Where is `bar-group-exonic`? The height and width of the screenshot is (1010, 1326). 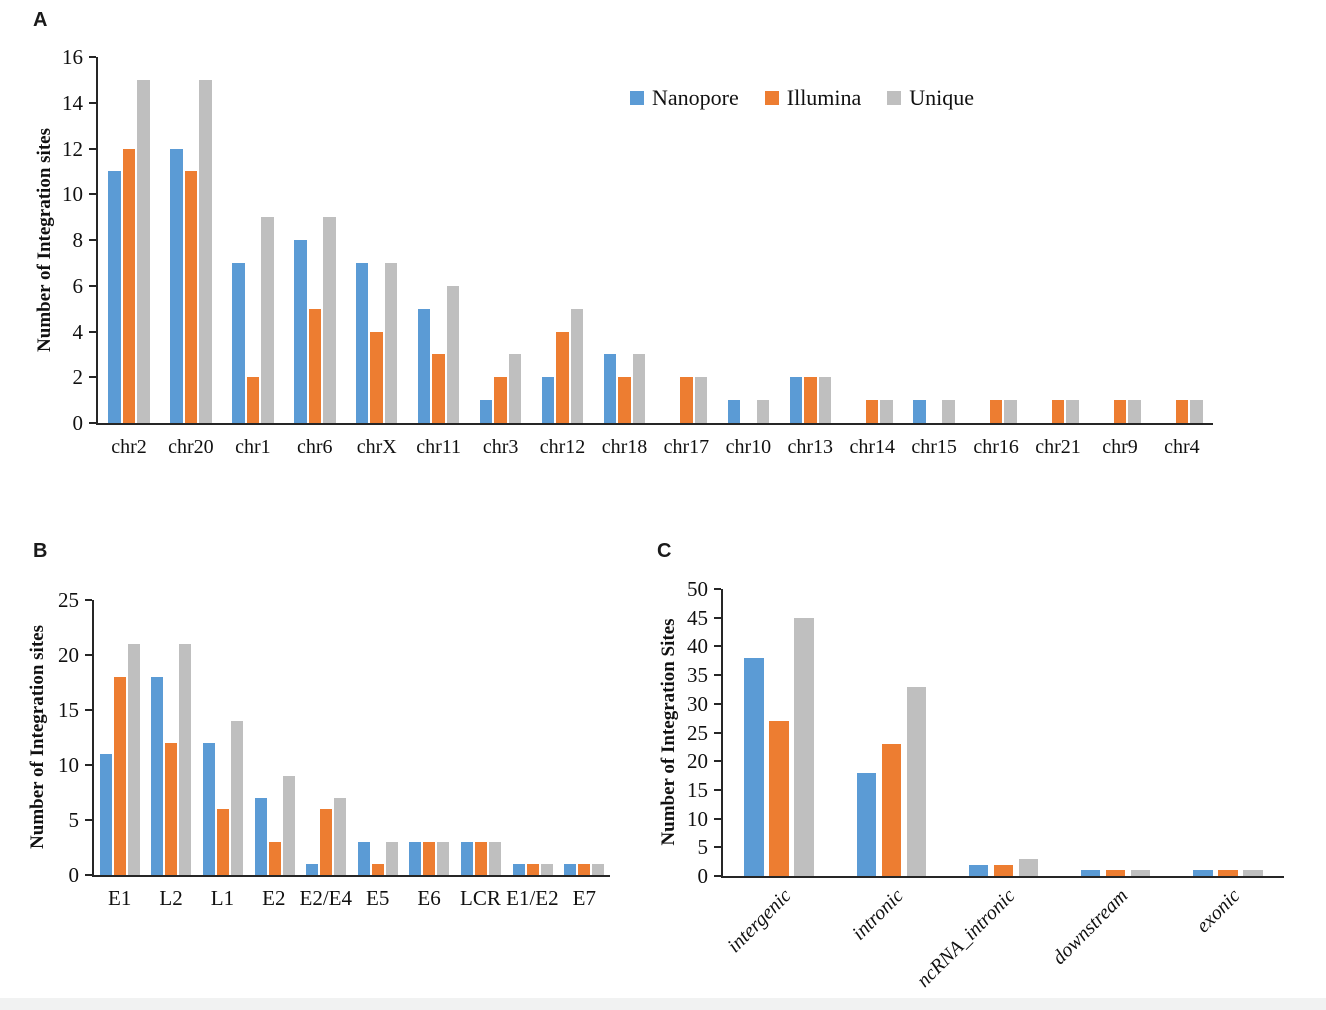
bar-group-exonic is located at coordinates (1228, 873).